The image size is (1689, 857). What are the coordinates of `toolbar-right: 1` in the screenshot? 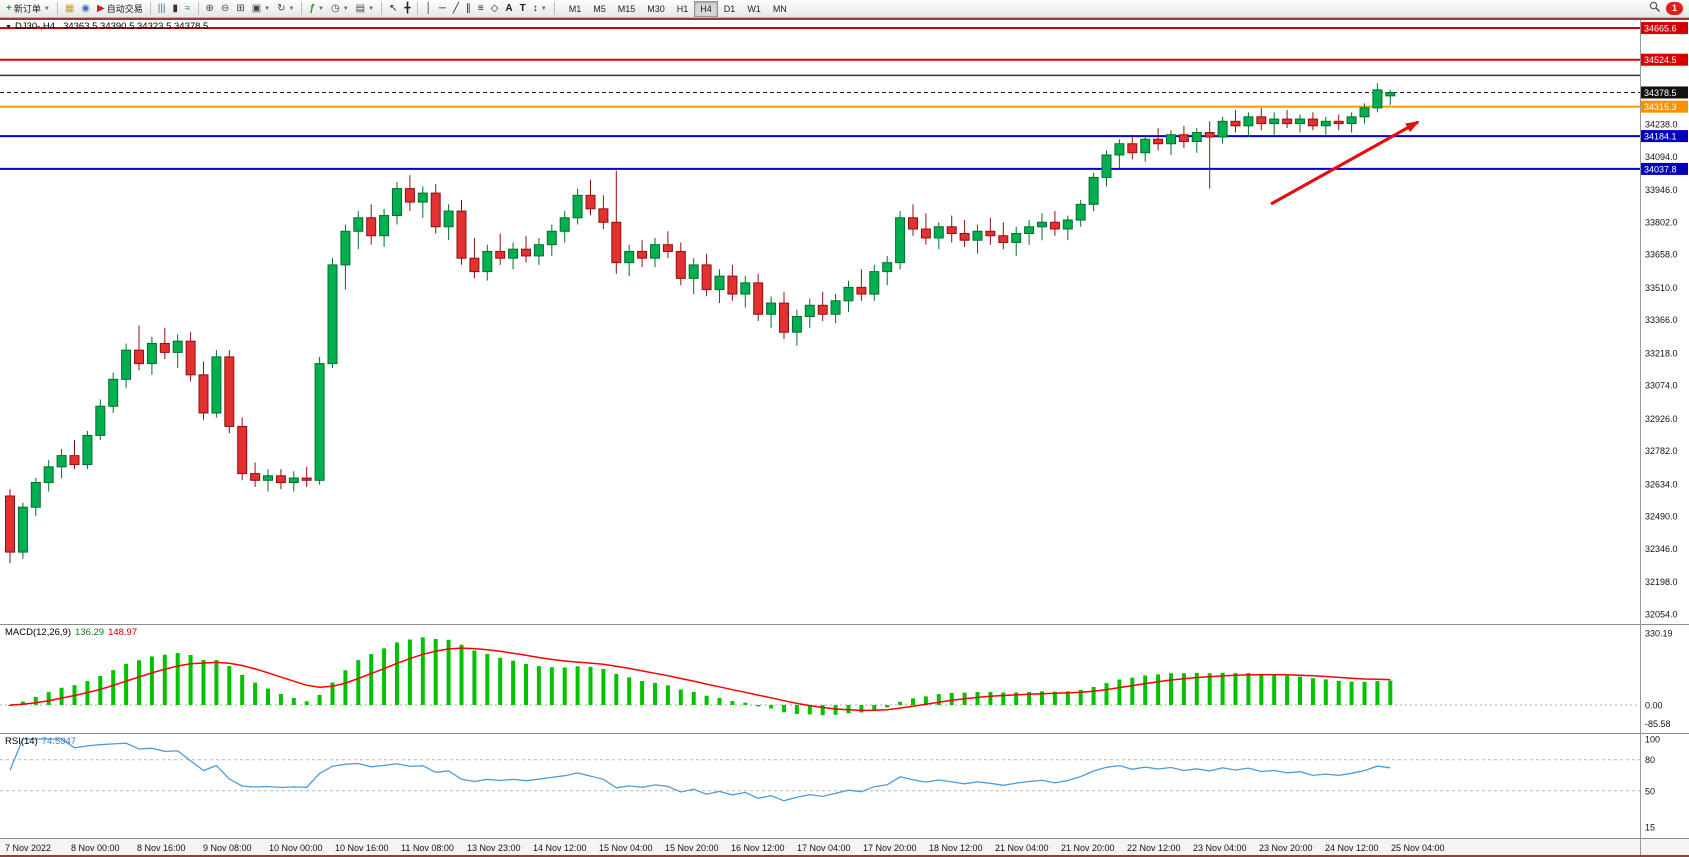 It's located at (1667, 9).